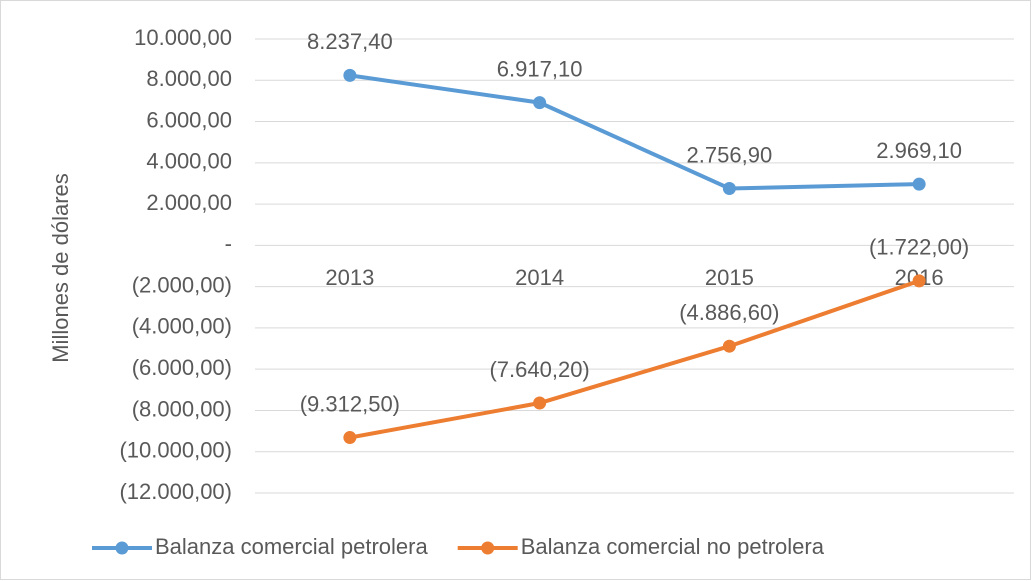 This screenshot has height=581, width=1032. Describe the element at coordinates (183, 37) in the screenshot. I see `y-tick-label: 10.000,00` at that location.